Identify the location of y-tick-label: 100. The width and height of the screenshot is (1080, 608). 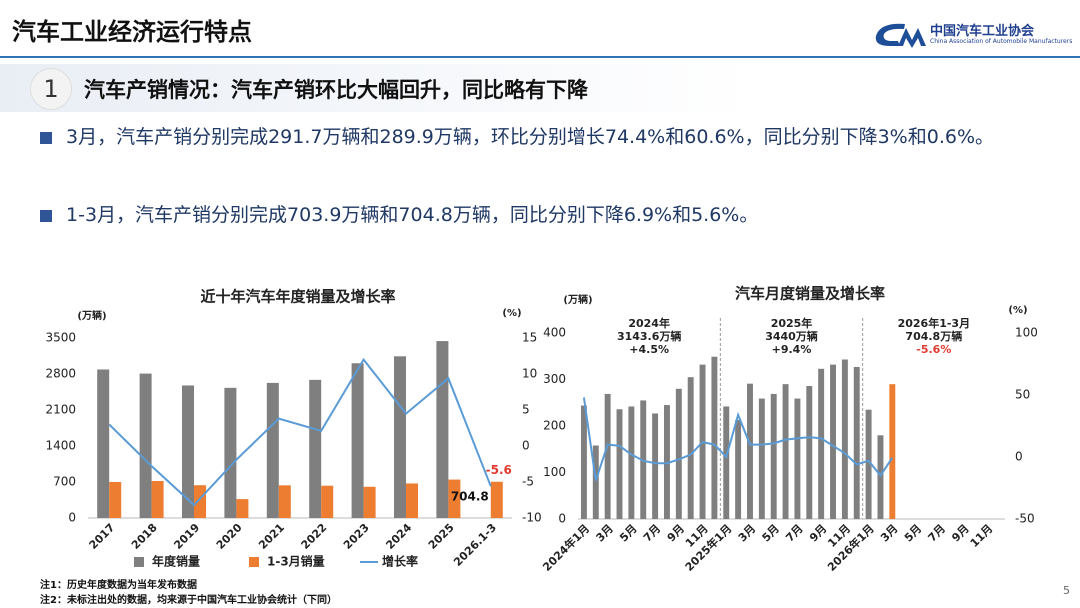
(554, 472).